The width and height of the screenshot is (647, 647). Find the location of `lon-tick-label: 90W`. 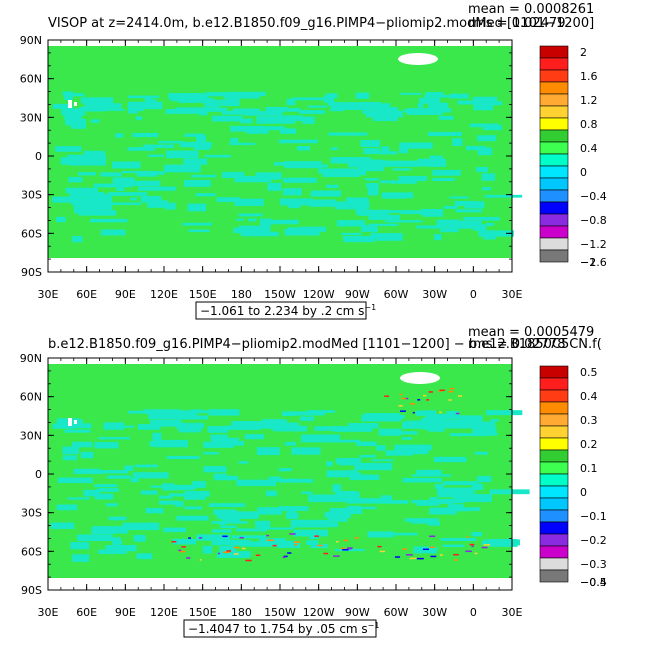

lon-tick-label: 90W is located at coordinates (357, 294).